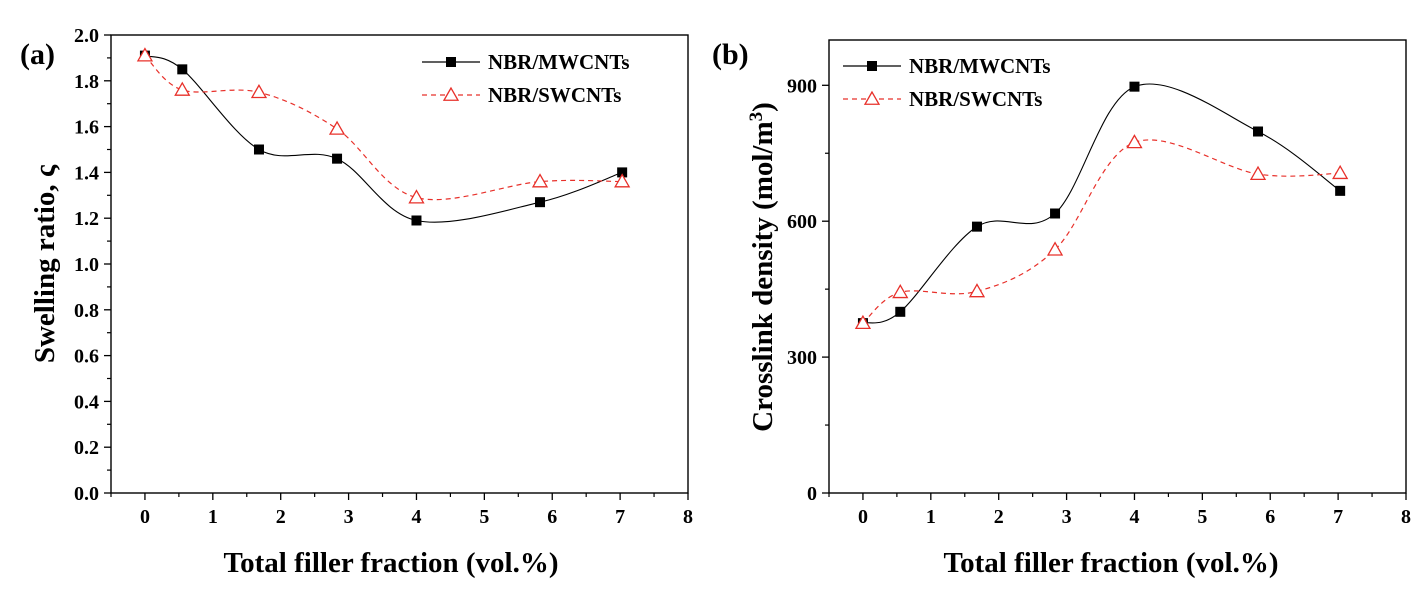 The height and width of the screenshot is (606, 1420). Describe the element at coordinates (86, 494) in the screenshot. I see `y-tick-label: 0.0` at that location.